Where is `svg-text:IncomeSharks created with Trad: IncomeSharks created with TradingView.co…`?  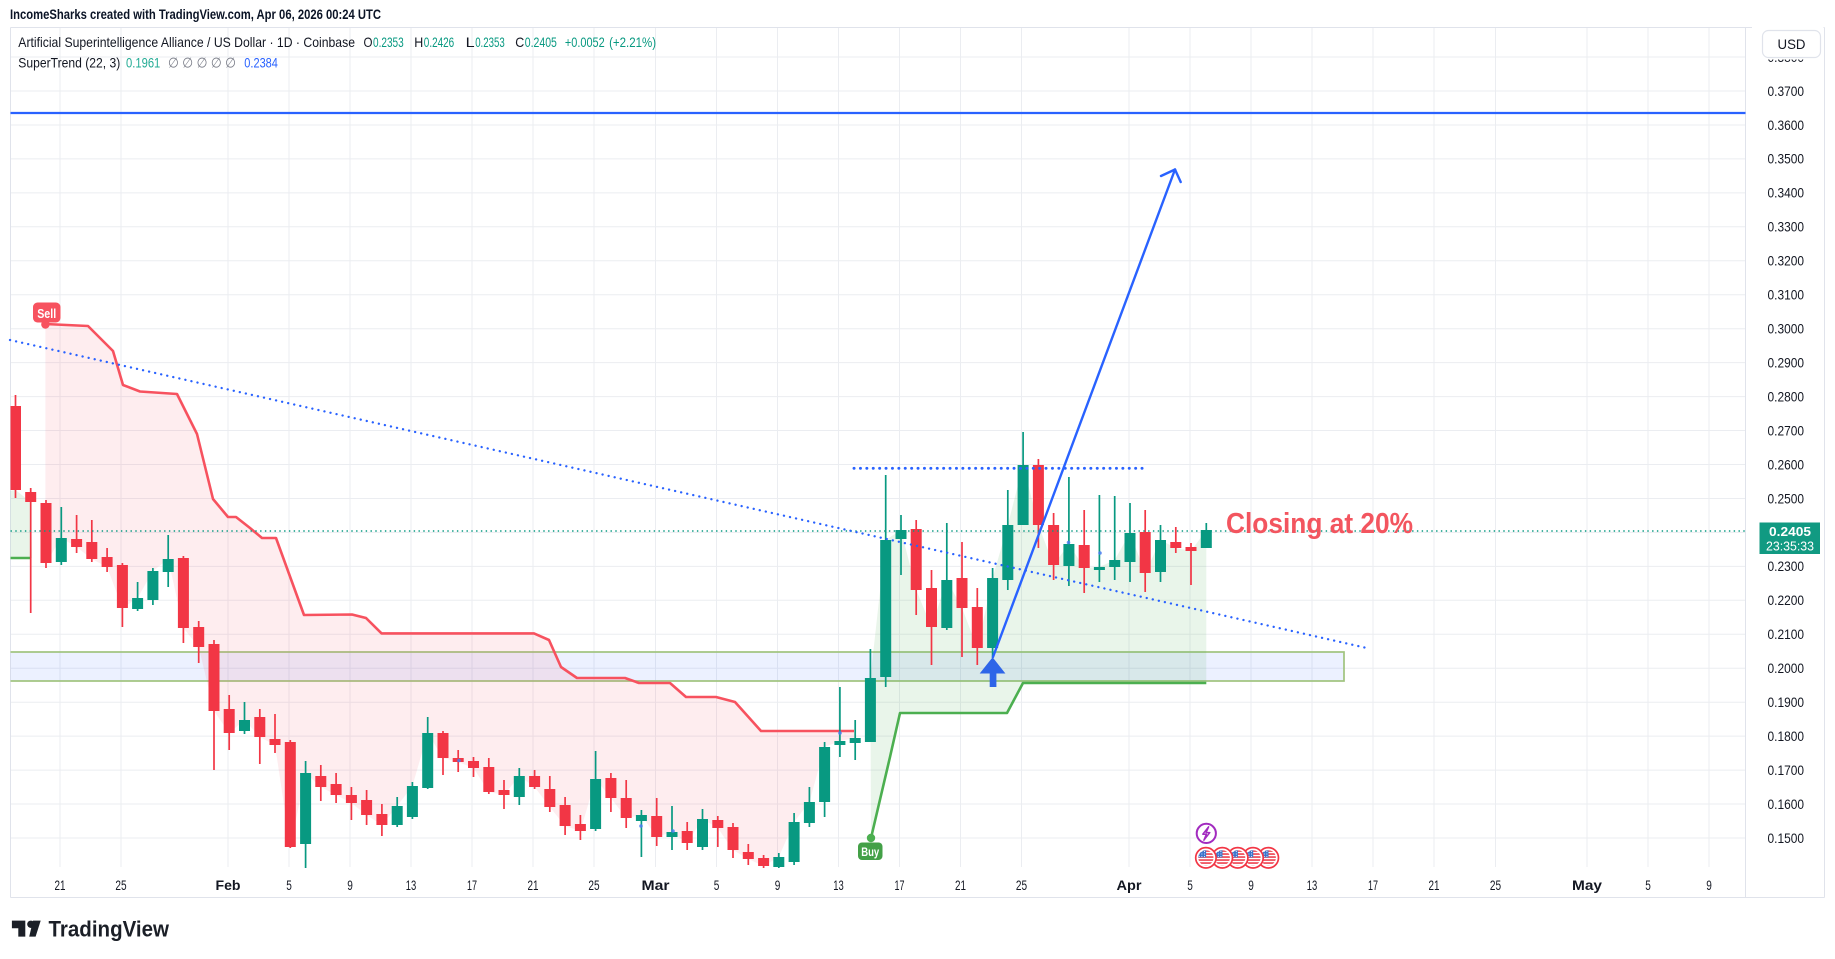 svg-text:IncomeSharks created with Trad: IncomeSharks created with TradingView.co… is located at coordinates (195, 14).